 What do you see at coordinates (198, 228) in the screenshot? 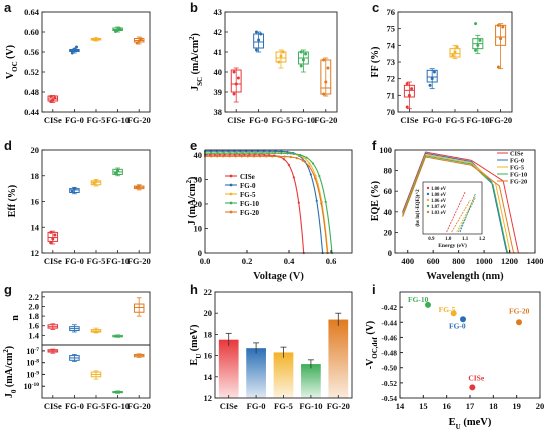
I see `y-tick-label: 10` at bounding box center [198, 228].